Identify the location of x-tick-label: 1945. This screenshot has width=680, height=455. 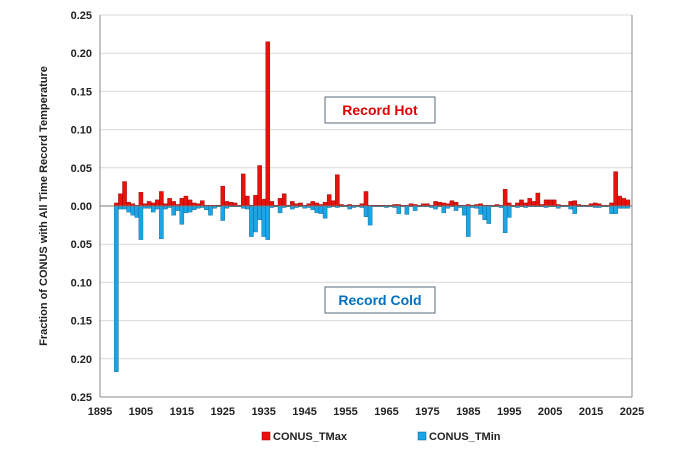
(304, 412).